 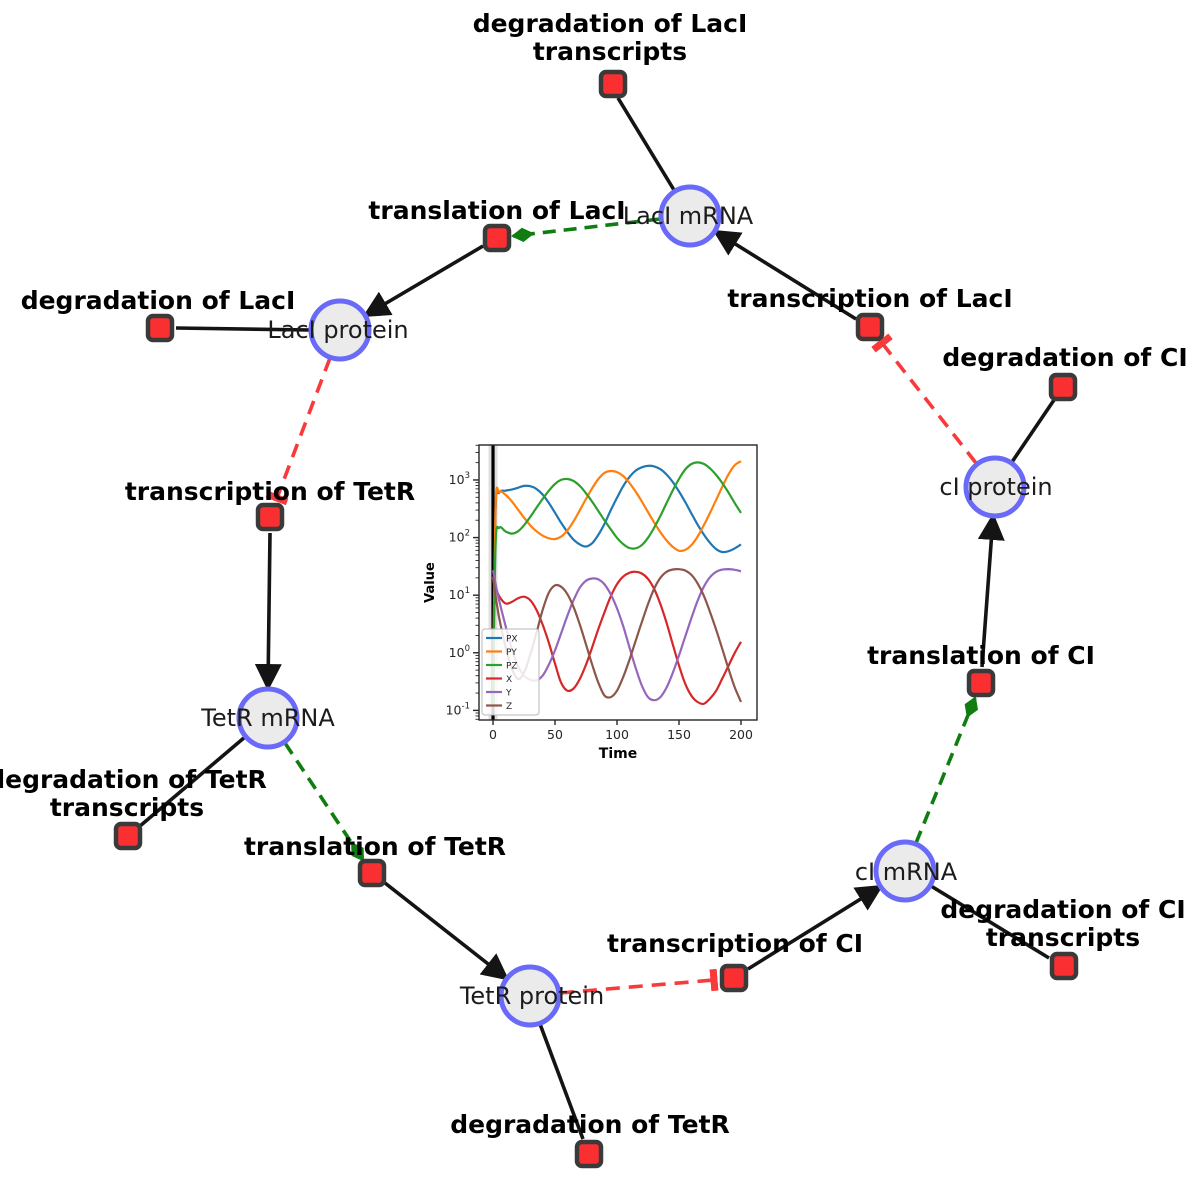 I want to click on species-label-laci-protein: LacI protein, so click(x=337, y=330).